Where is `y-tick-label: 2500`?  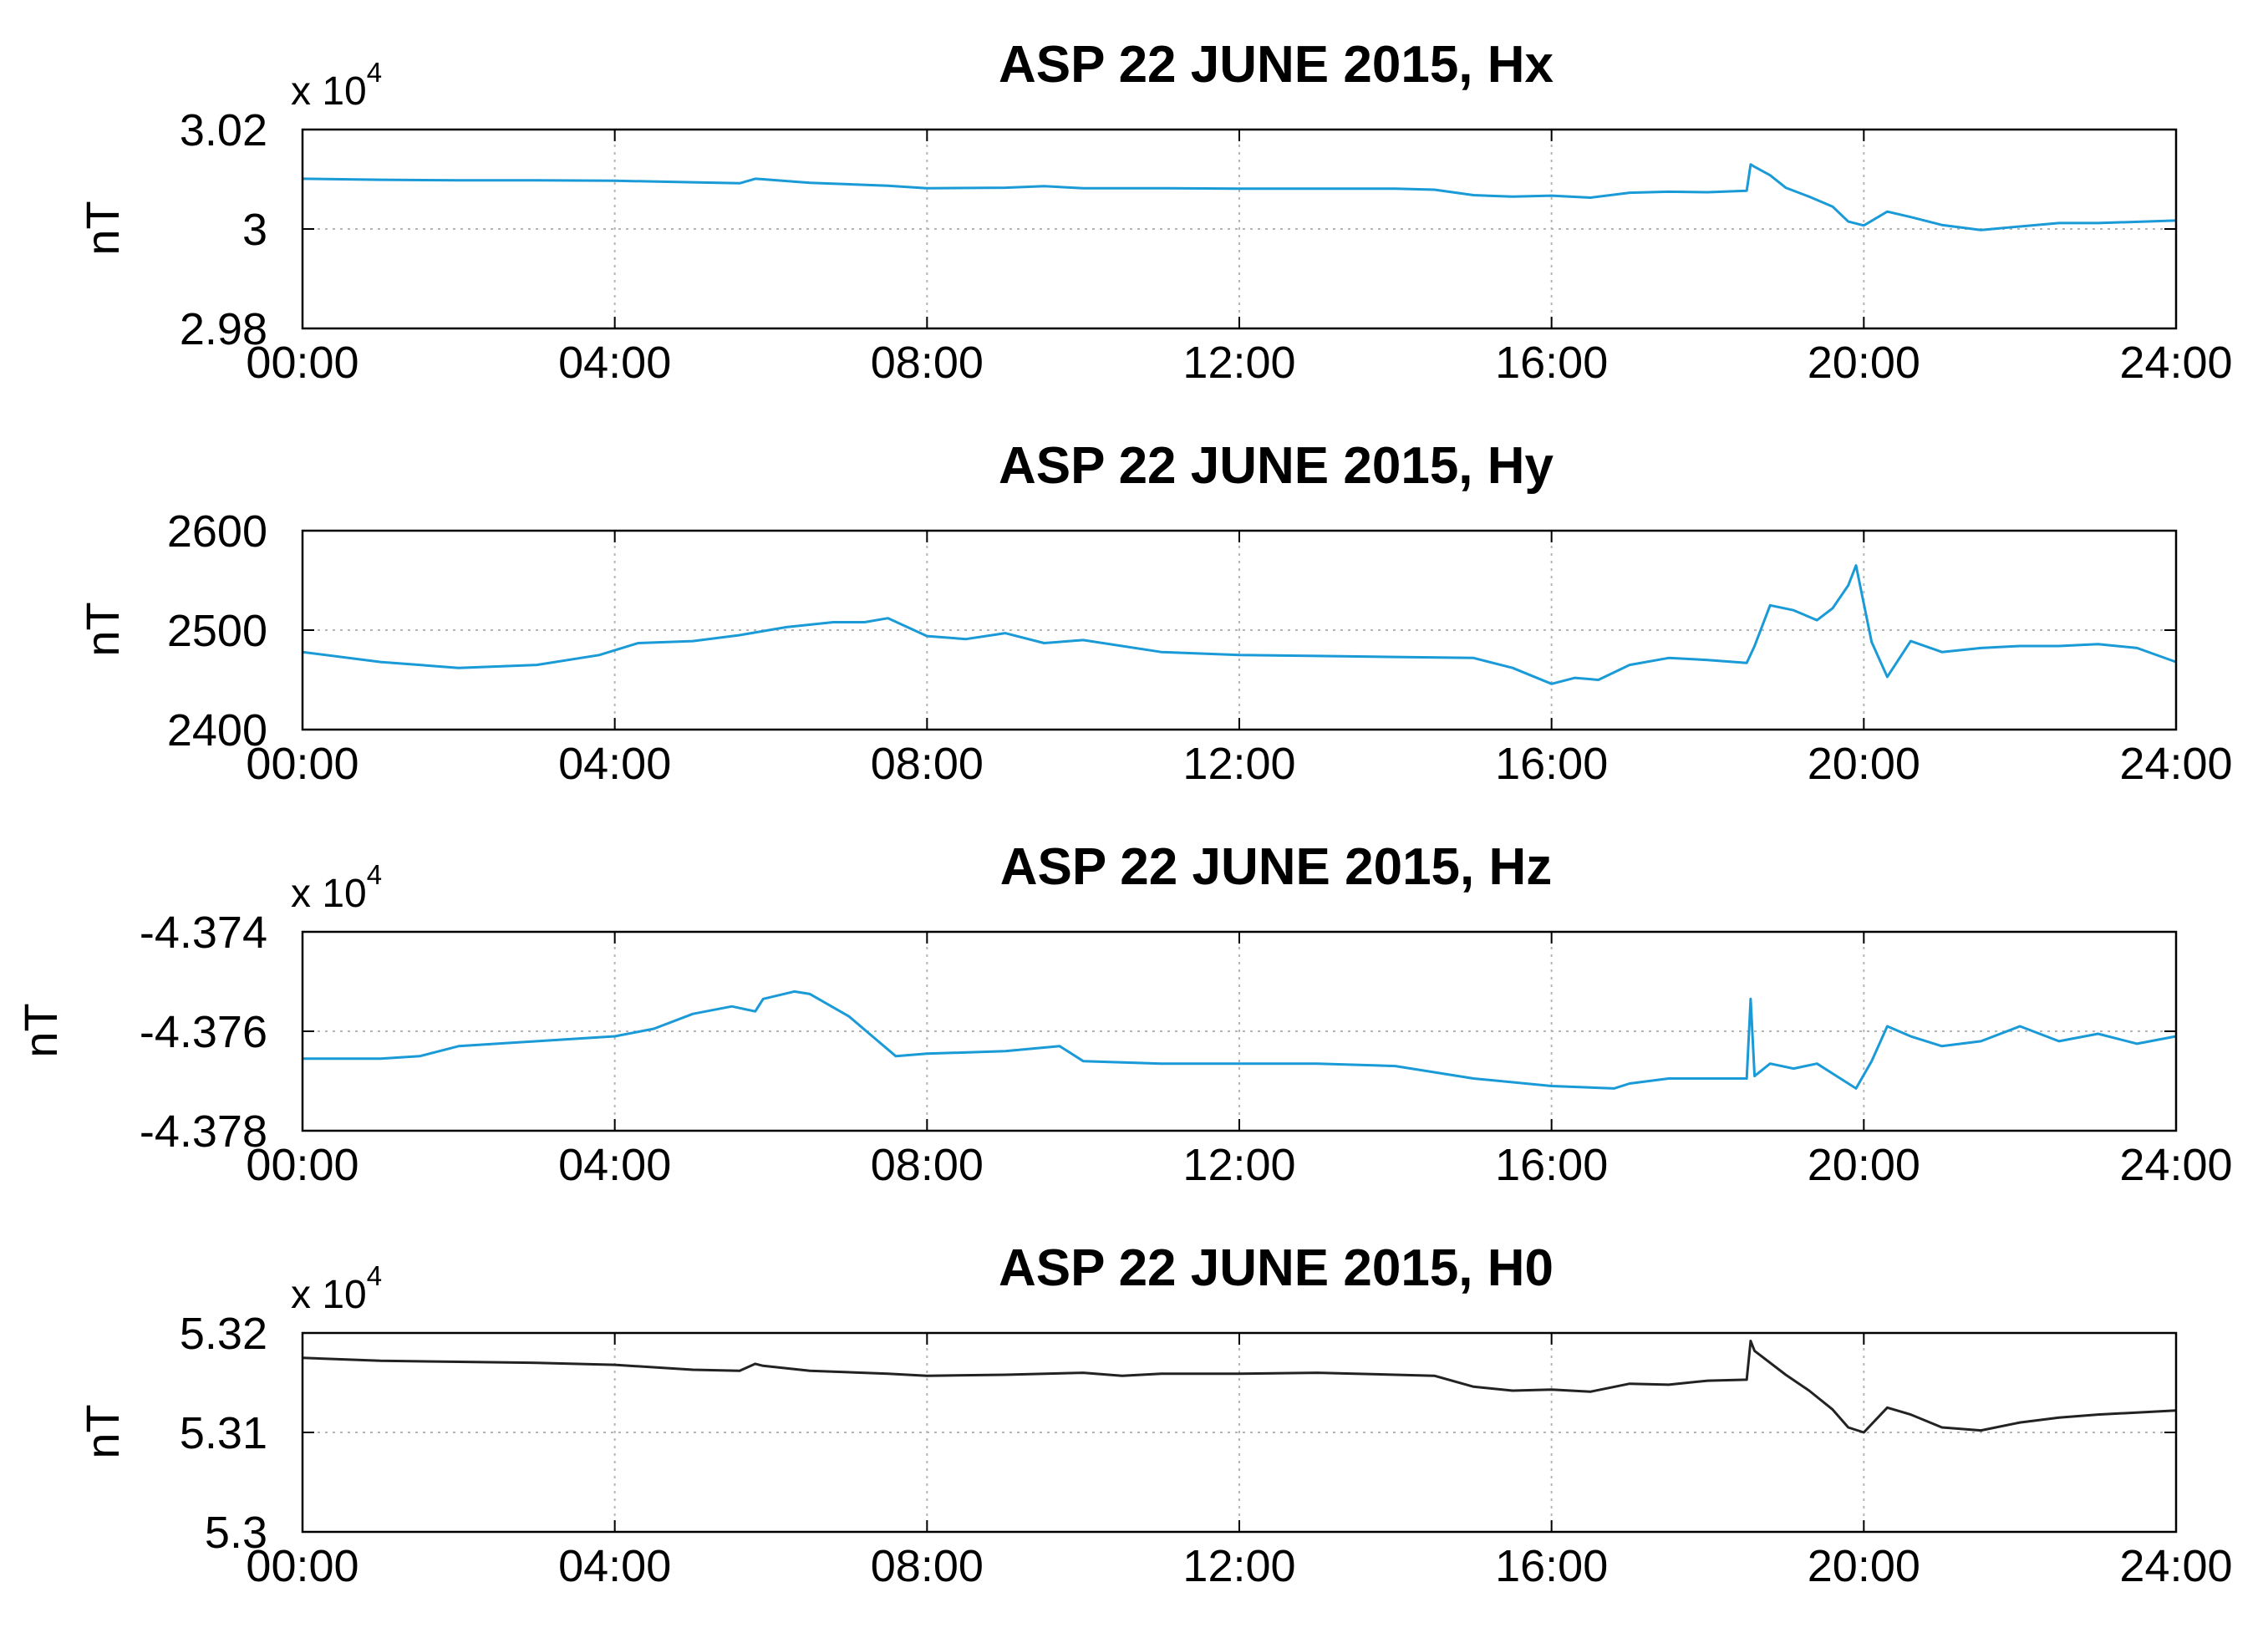
y-tick-label: 2500 is located at coordinates (217, 631).